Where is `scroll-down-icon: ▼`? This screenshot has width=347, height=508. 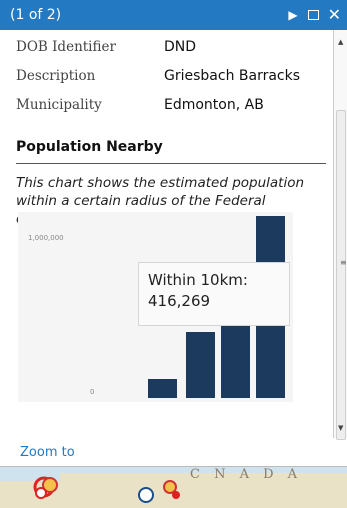 scroll-down-icon: ▼ is located at coordinates (341, 428).